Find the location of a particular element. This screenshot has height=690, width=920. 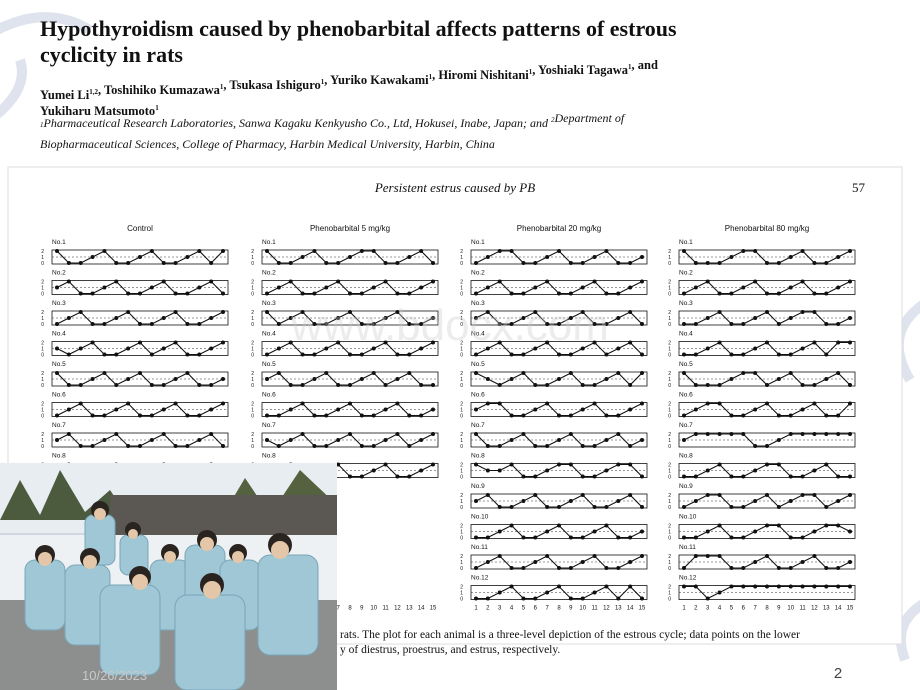

text-segment: , Toshihiko Kumazawa is located at coordinates (159, 90).